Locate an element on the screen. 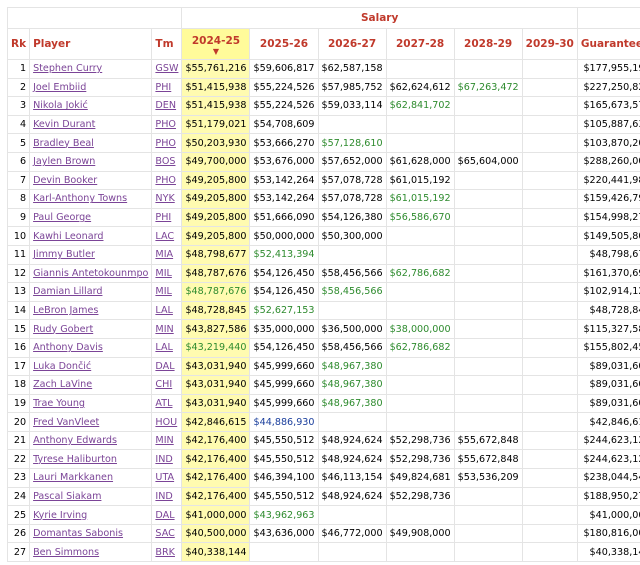  salary-cell: $45,550,512 is located at coordinates (284, 440).